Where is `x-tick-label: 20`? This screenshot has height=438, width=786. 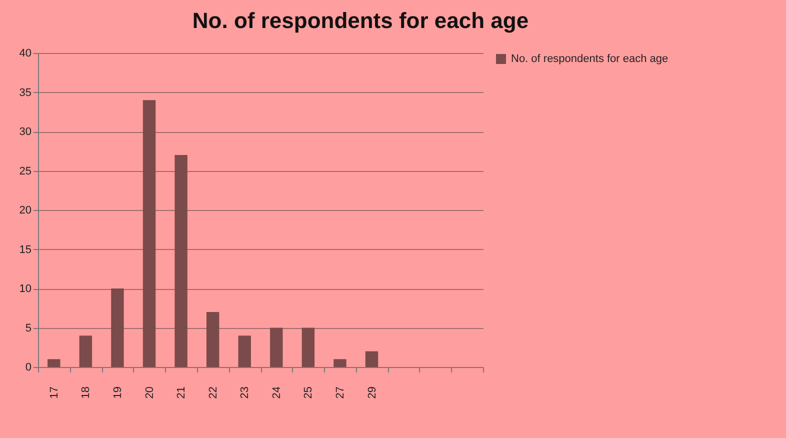
x-tick-label: 20 is located at coordinates (150, 392).